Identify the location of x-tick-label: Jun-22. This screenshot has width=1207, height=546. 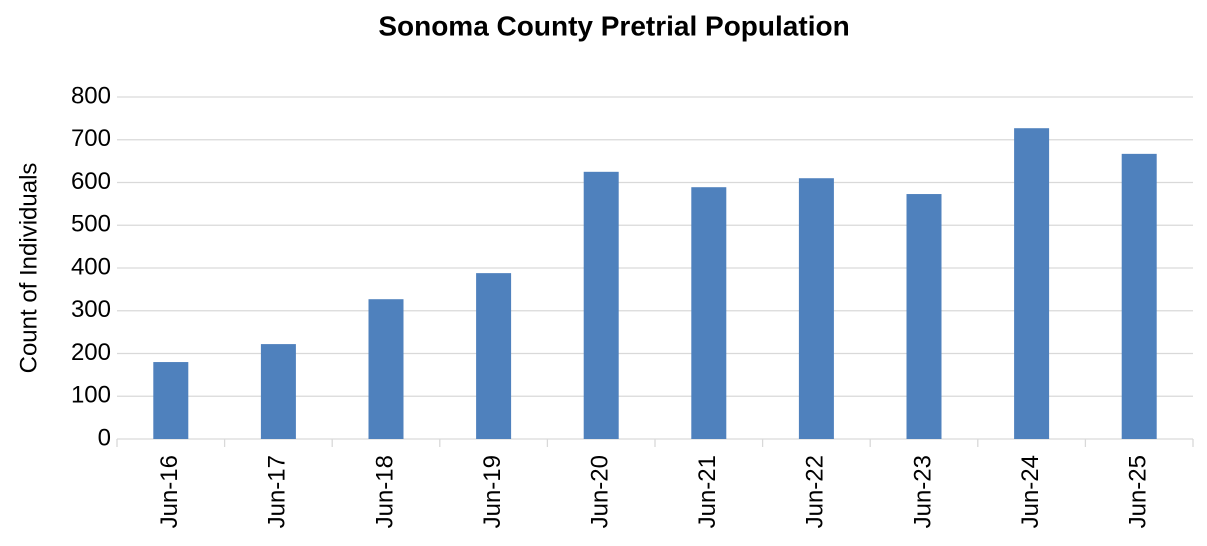
(815, 491).